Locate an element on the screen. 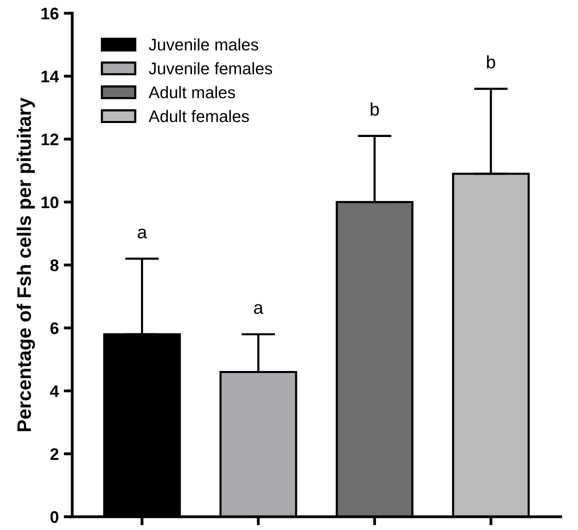  y-tick-label: 16 is located at coordinates (50, 14).